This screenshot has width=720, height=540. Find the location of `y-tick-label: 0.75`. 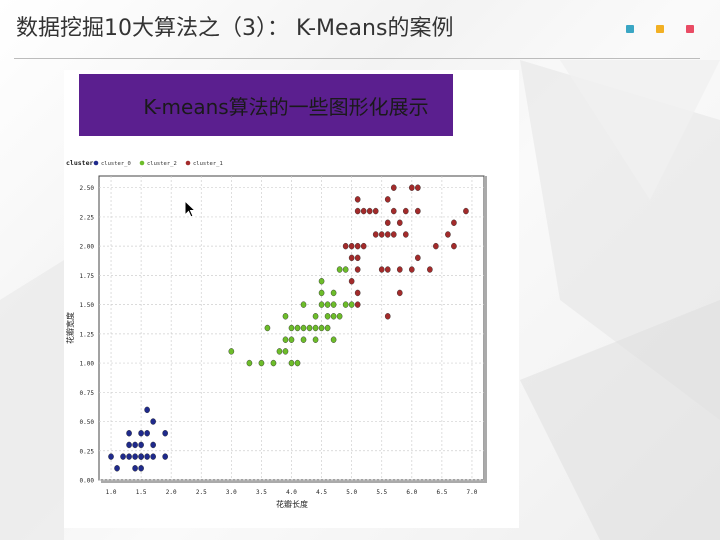

y-tick-label: 0.75 is located at coordinates (87, 393).